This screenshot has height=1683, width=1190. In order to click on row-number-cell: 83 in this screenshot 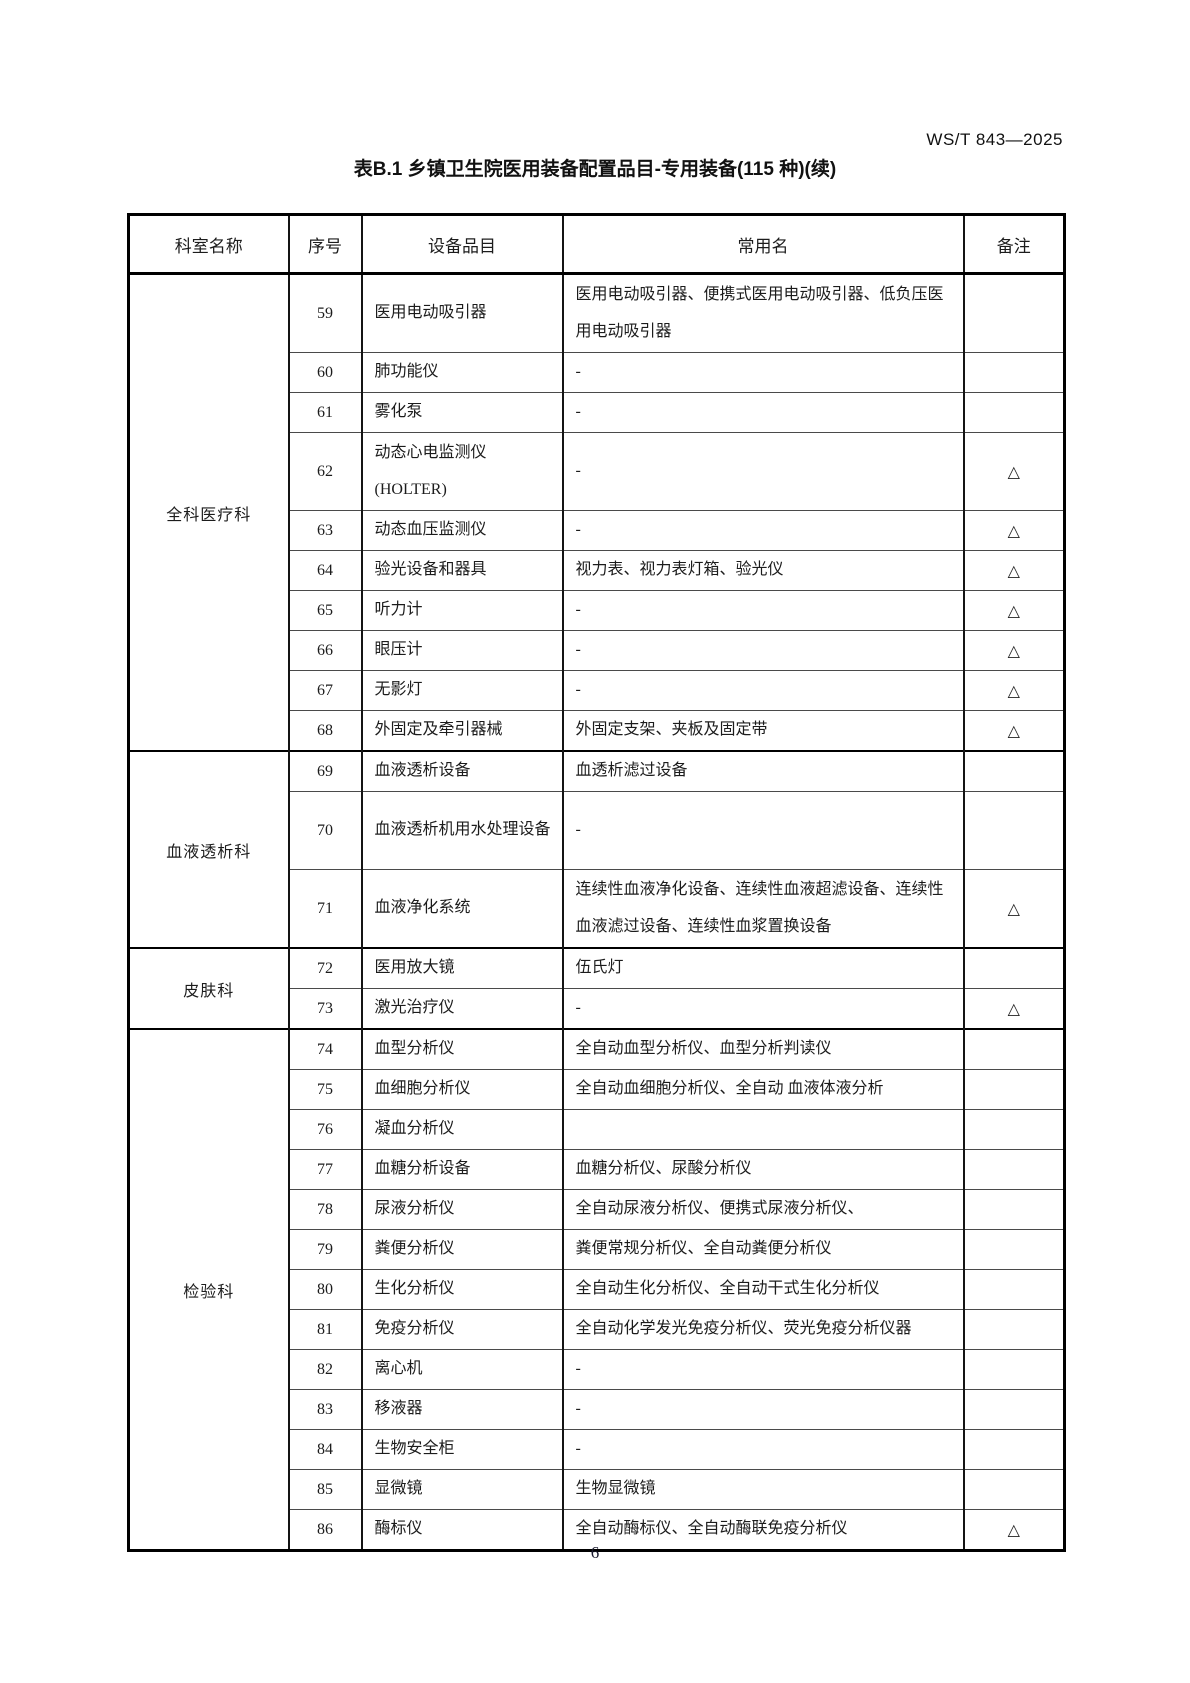, I will do `click(325, 1409)`.